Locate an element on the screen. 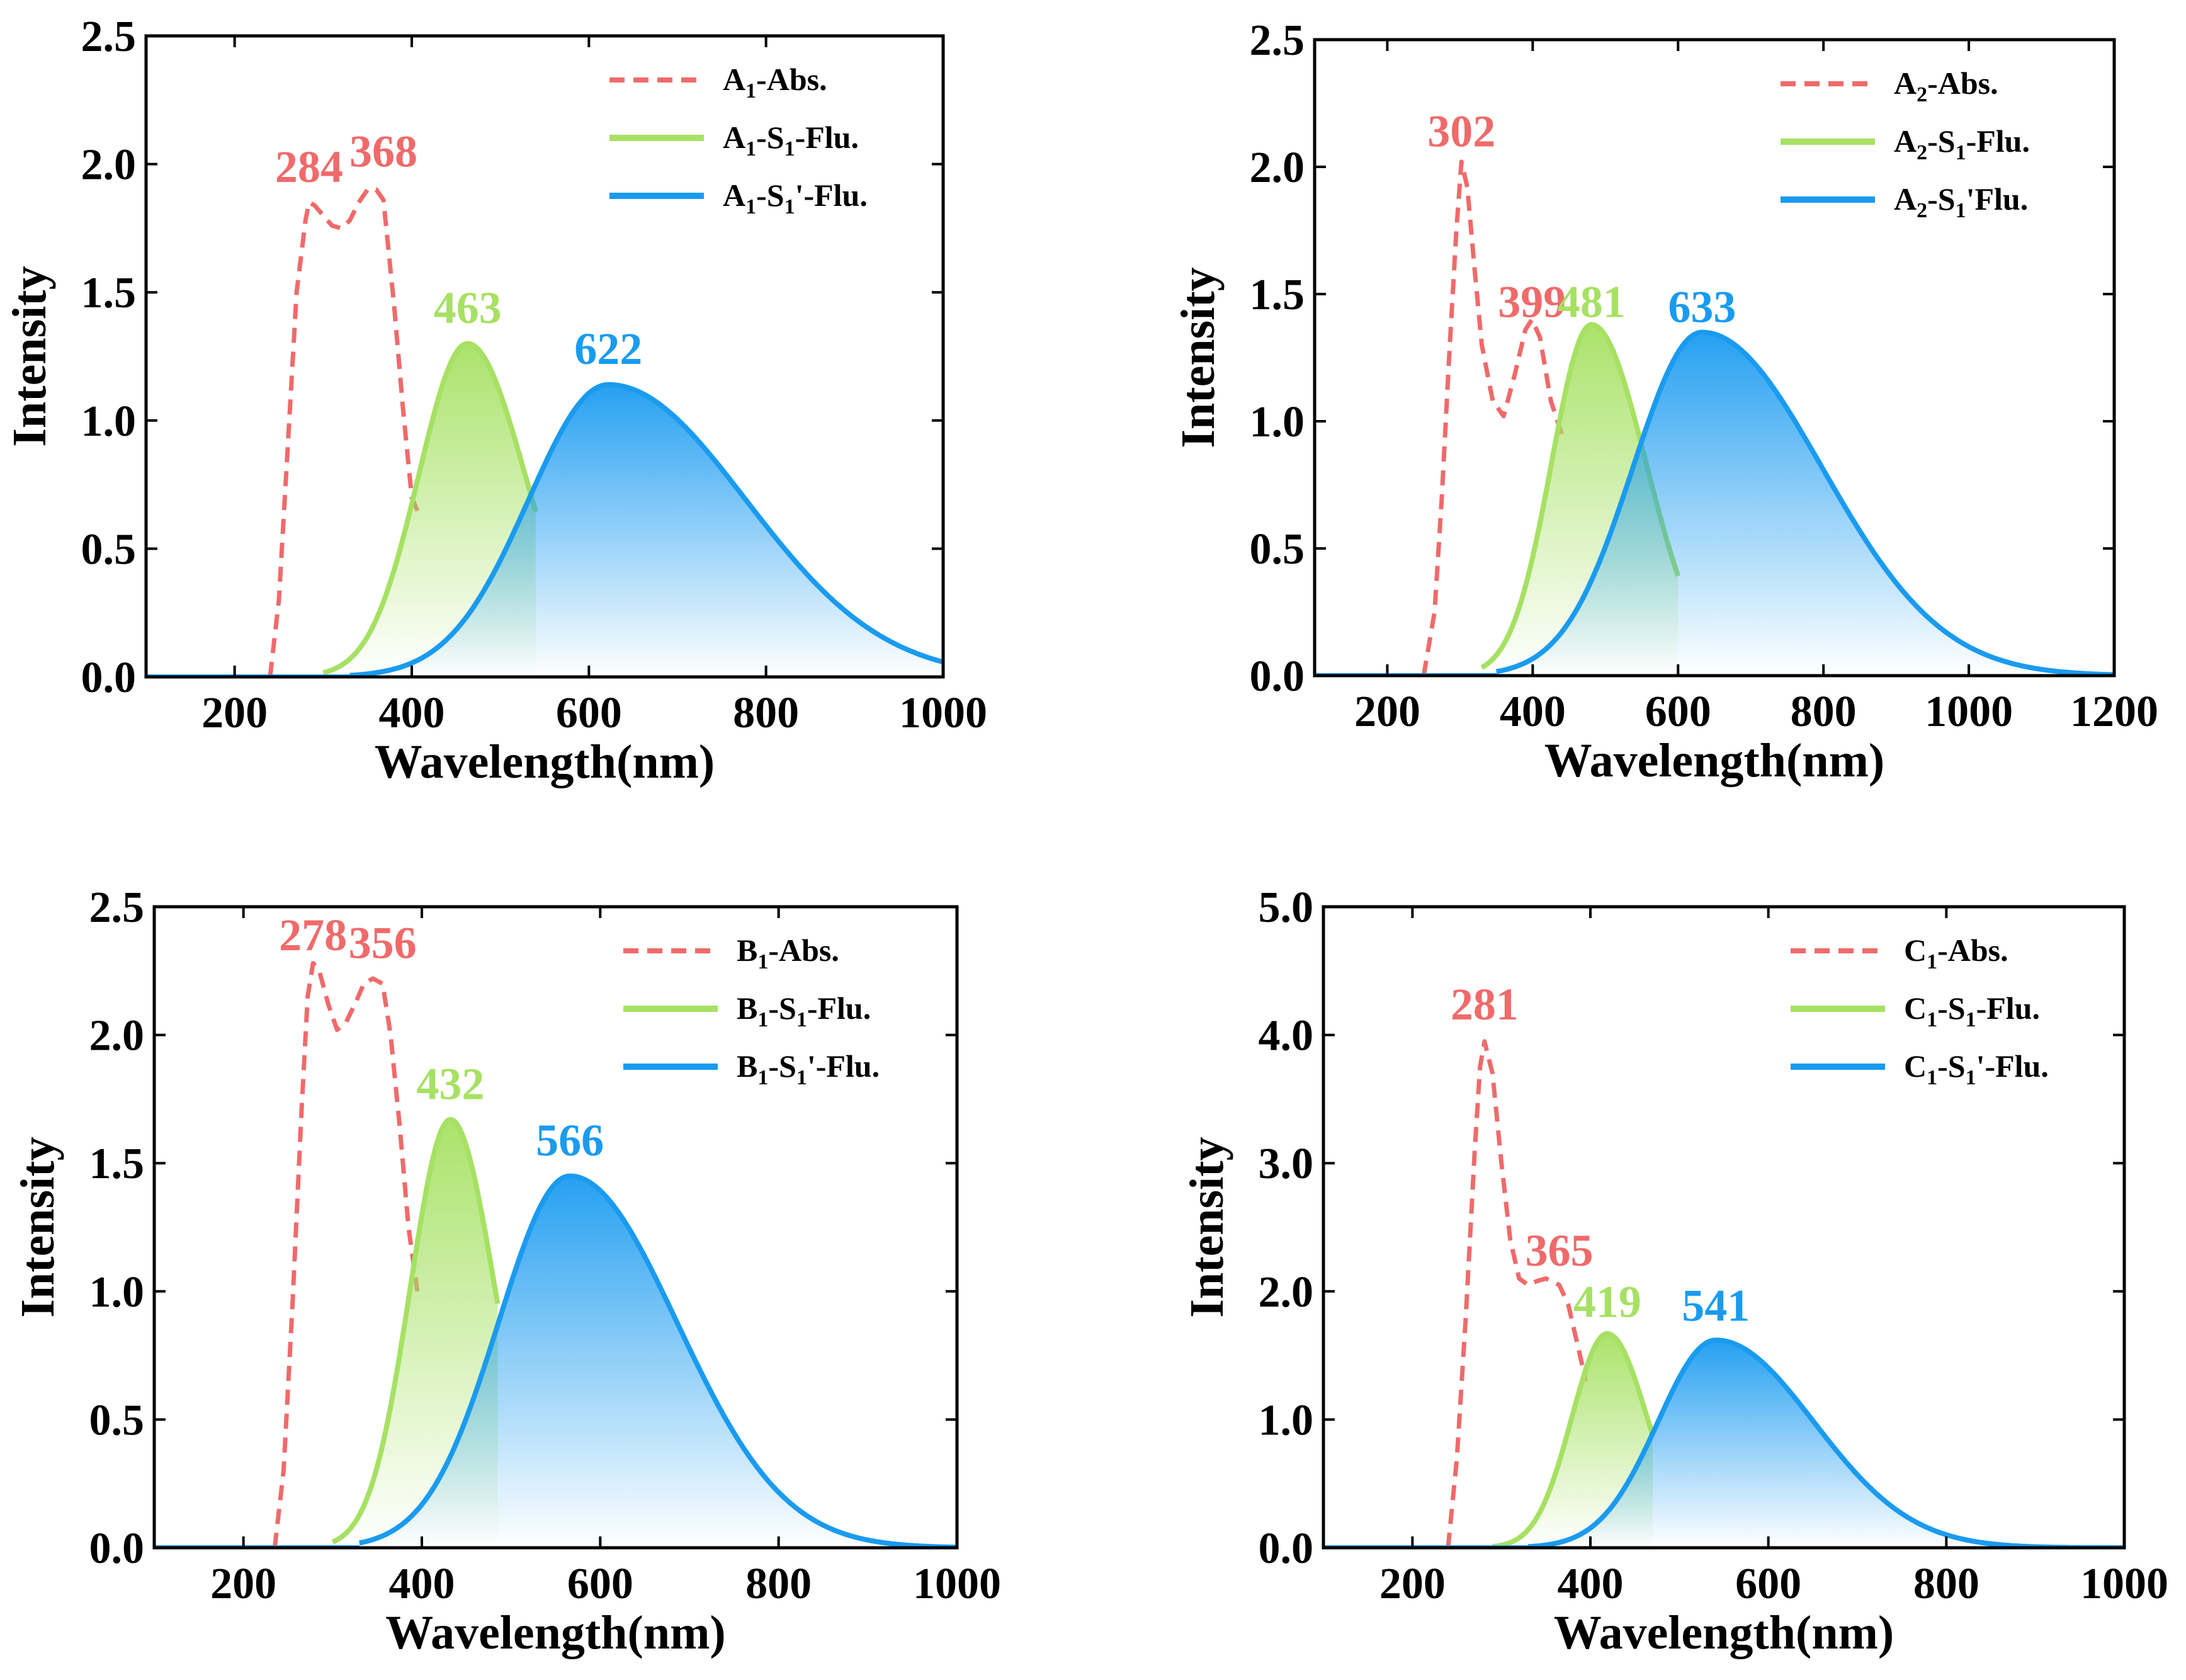 The image size is (2186, 1680). legend-label: B1-S1-Flu. is located at coordinates (804, 1010).